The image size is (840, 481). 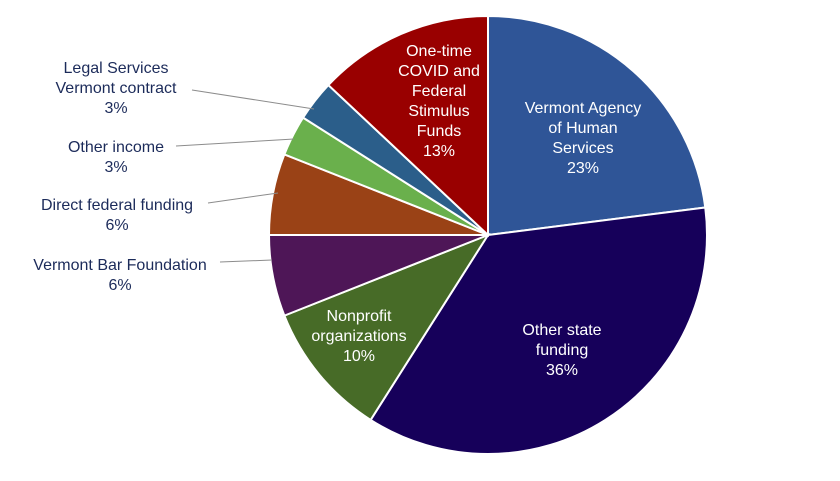 I want to click on leader-line-legal-services-vermont-contract, so click(x=253, y=99).